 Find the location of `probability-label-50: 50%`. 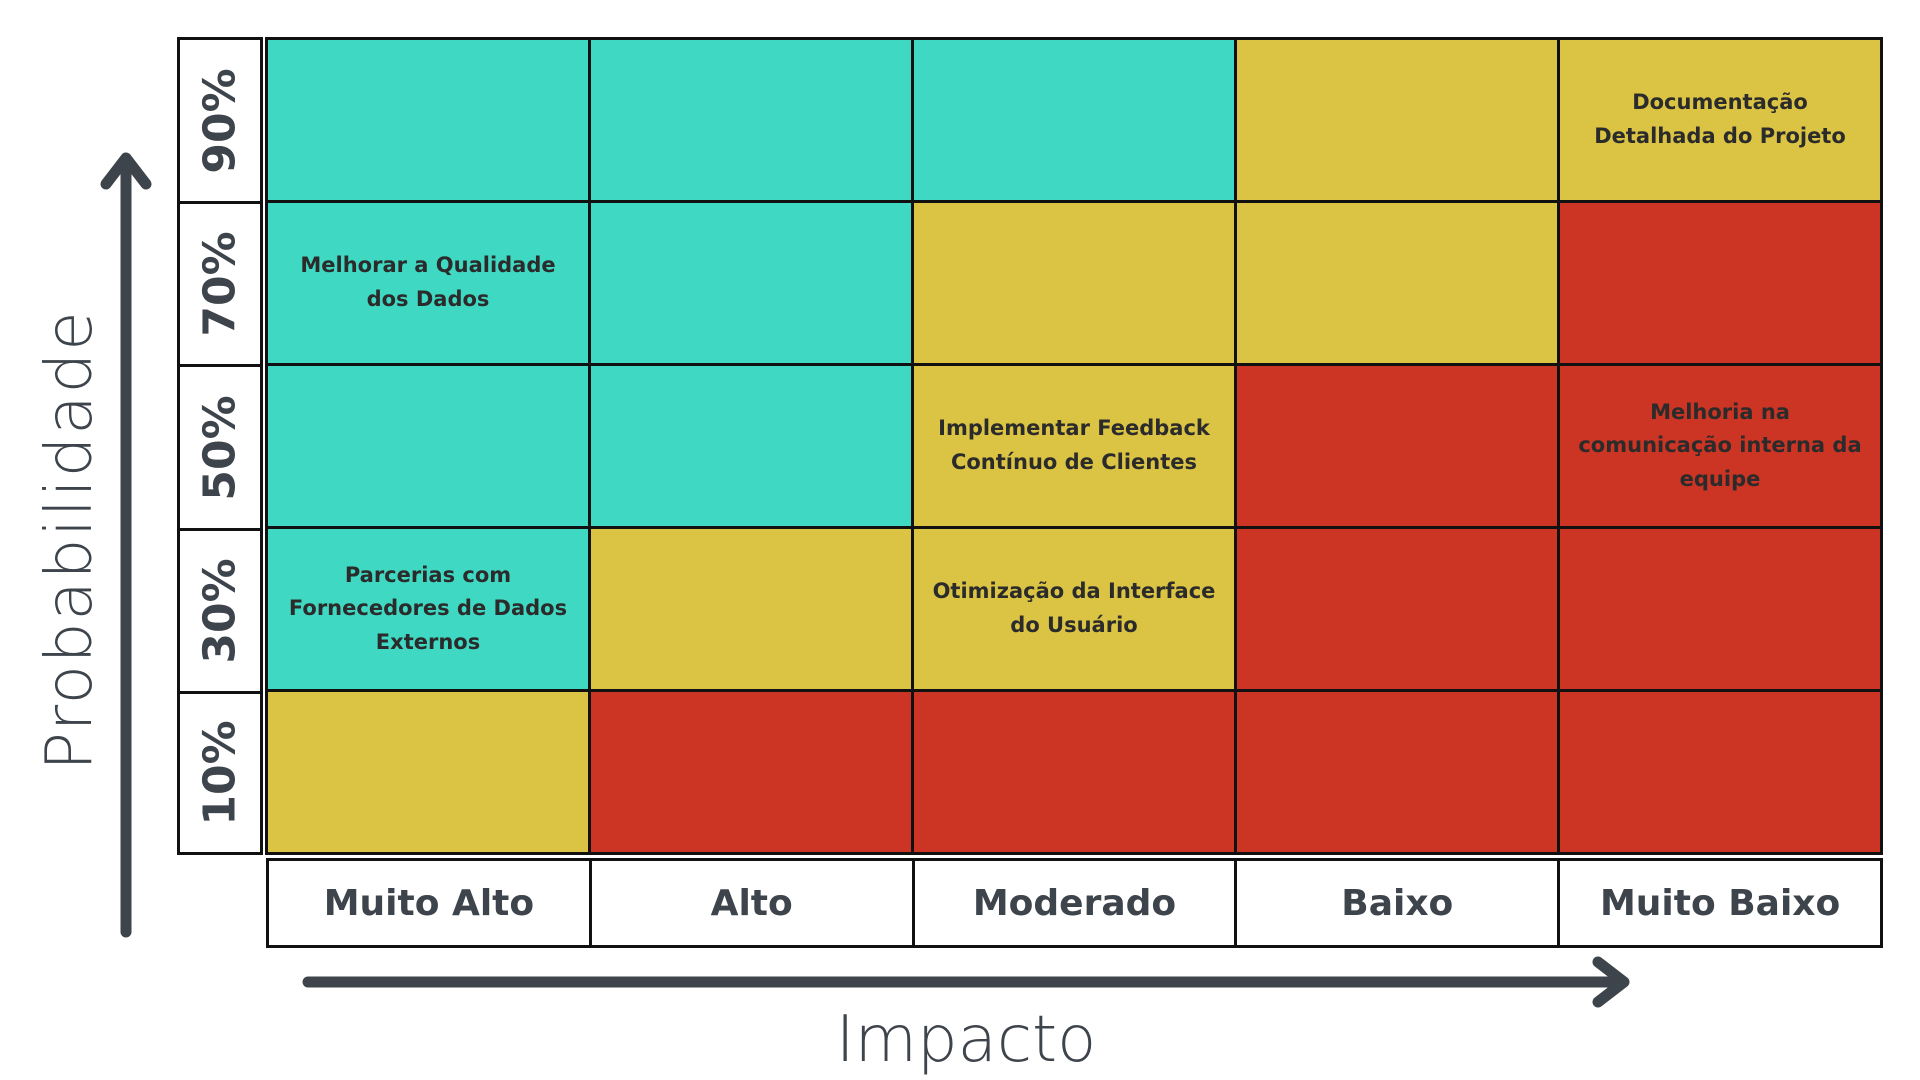

probability-label-50: 50% is located at coordinates (220, 447).